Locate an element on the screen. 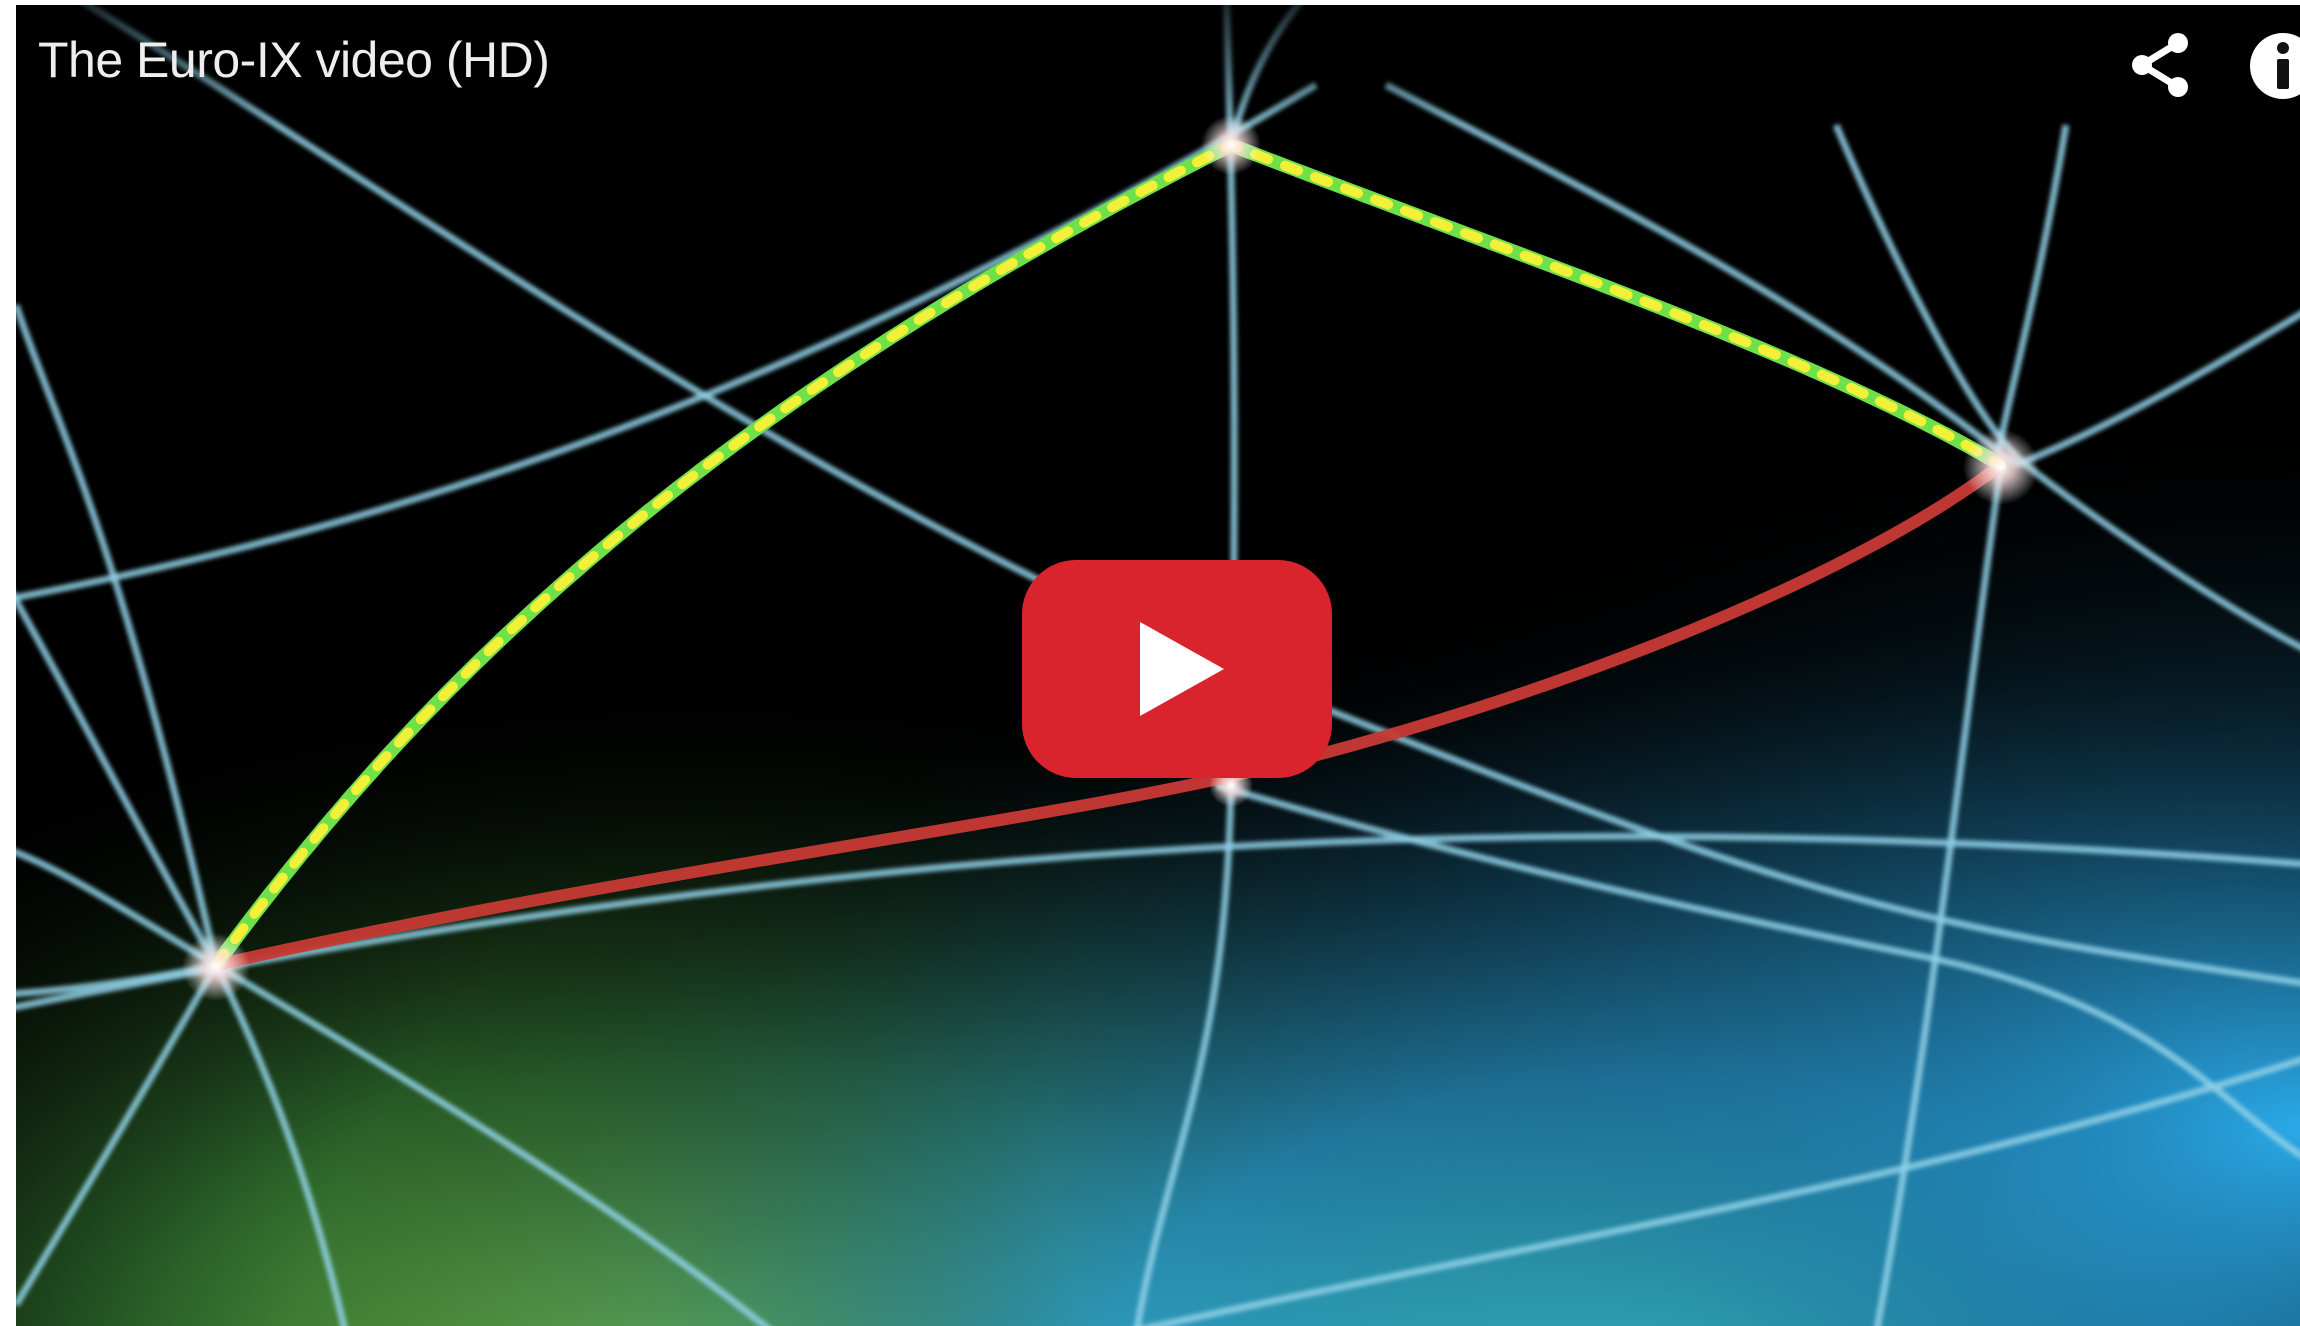  info-icon is located at coordinates (2274, 66).